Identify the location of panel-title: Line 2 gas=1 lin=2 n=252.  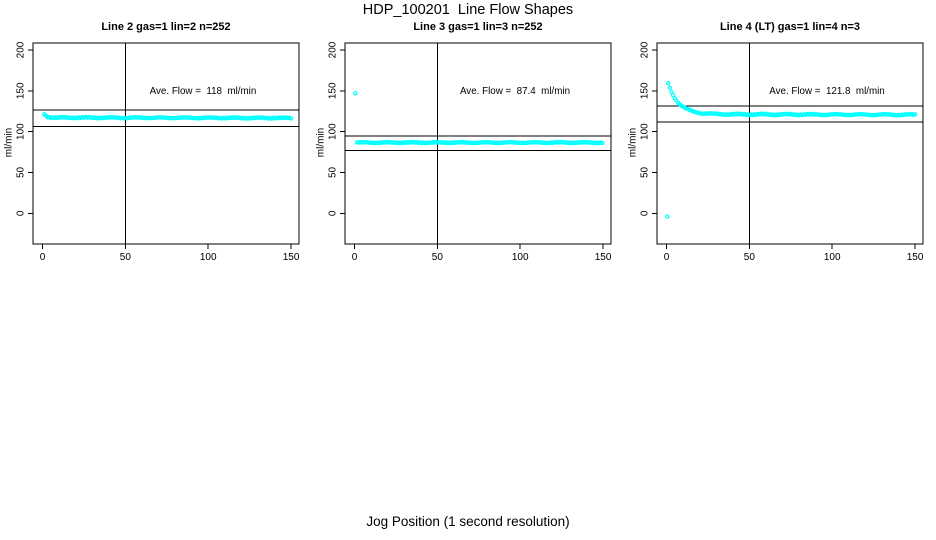
(166, 27).